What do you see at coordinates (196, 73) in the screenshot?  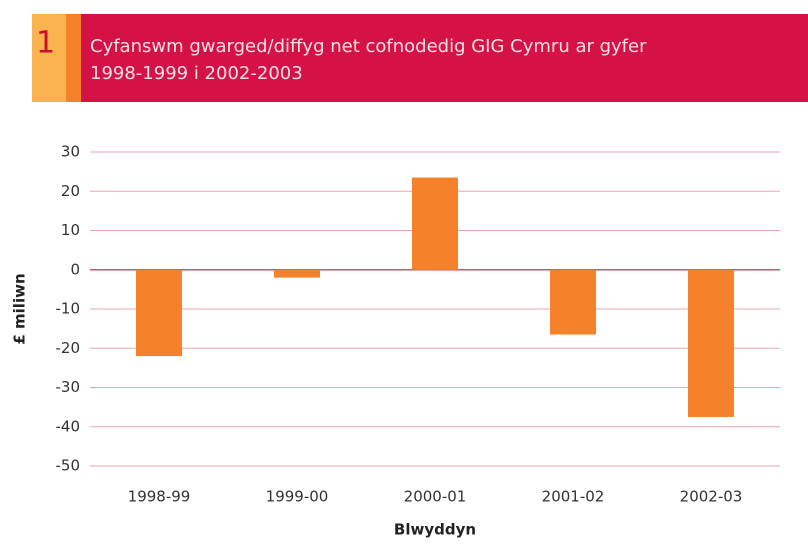 I see `chart-title: 1998-1999 i 2002-2003` at bounding box center [196, 73].